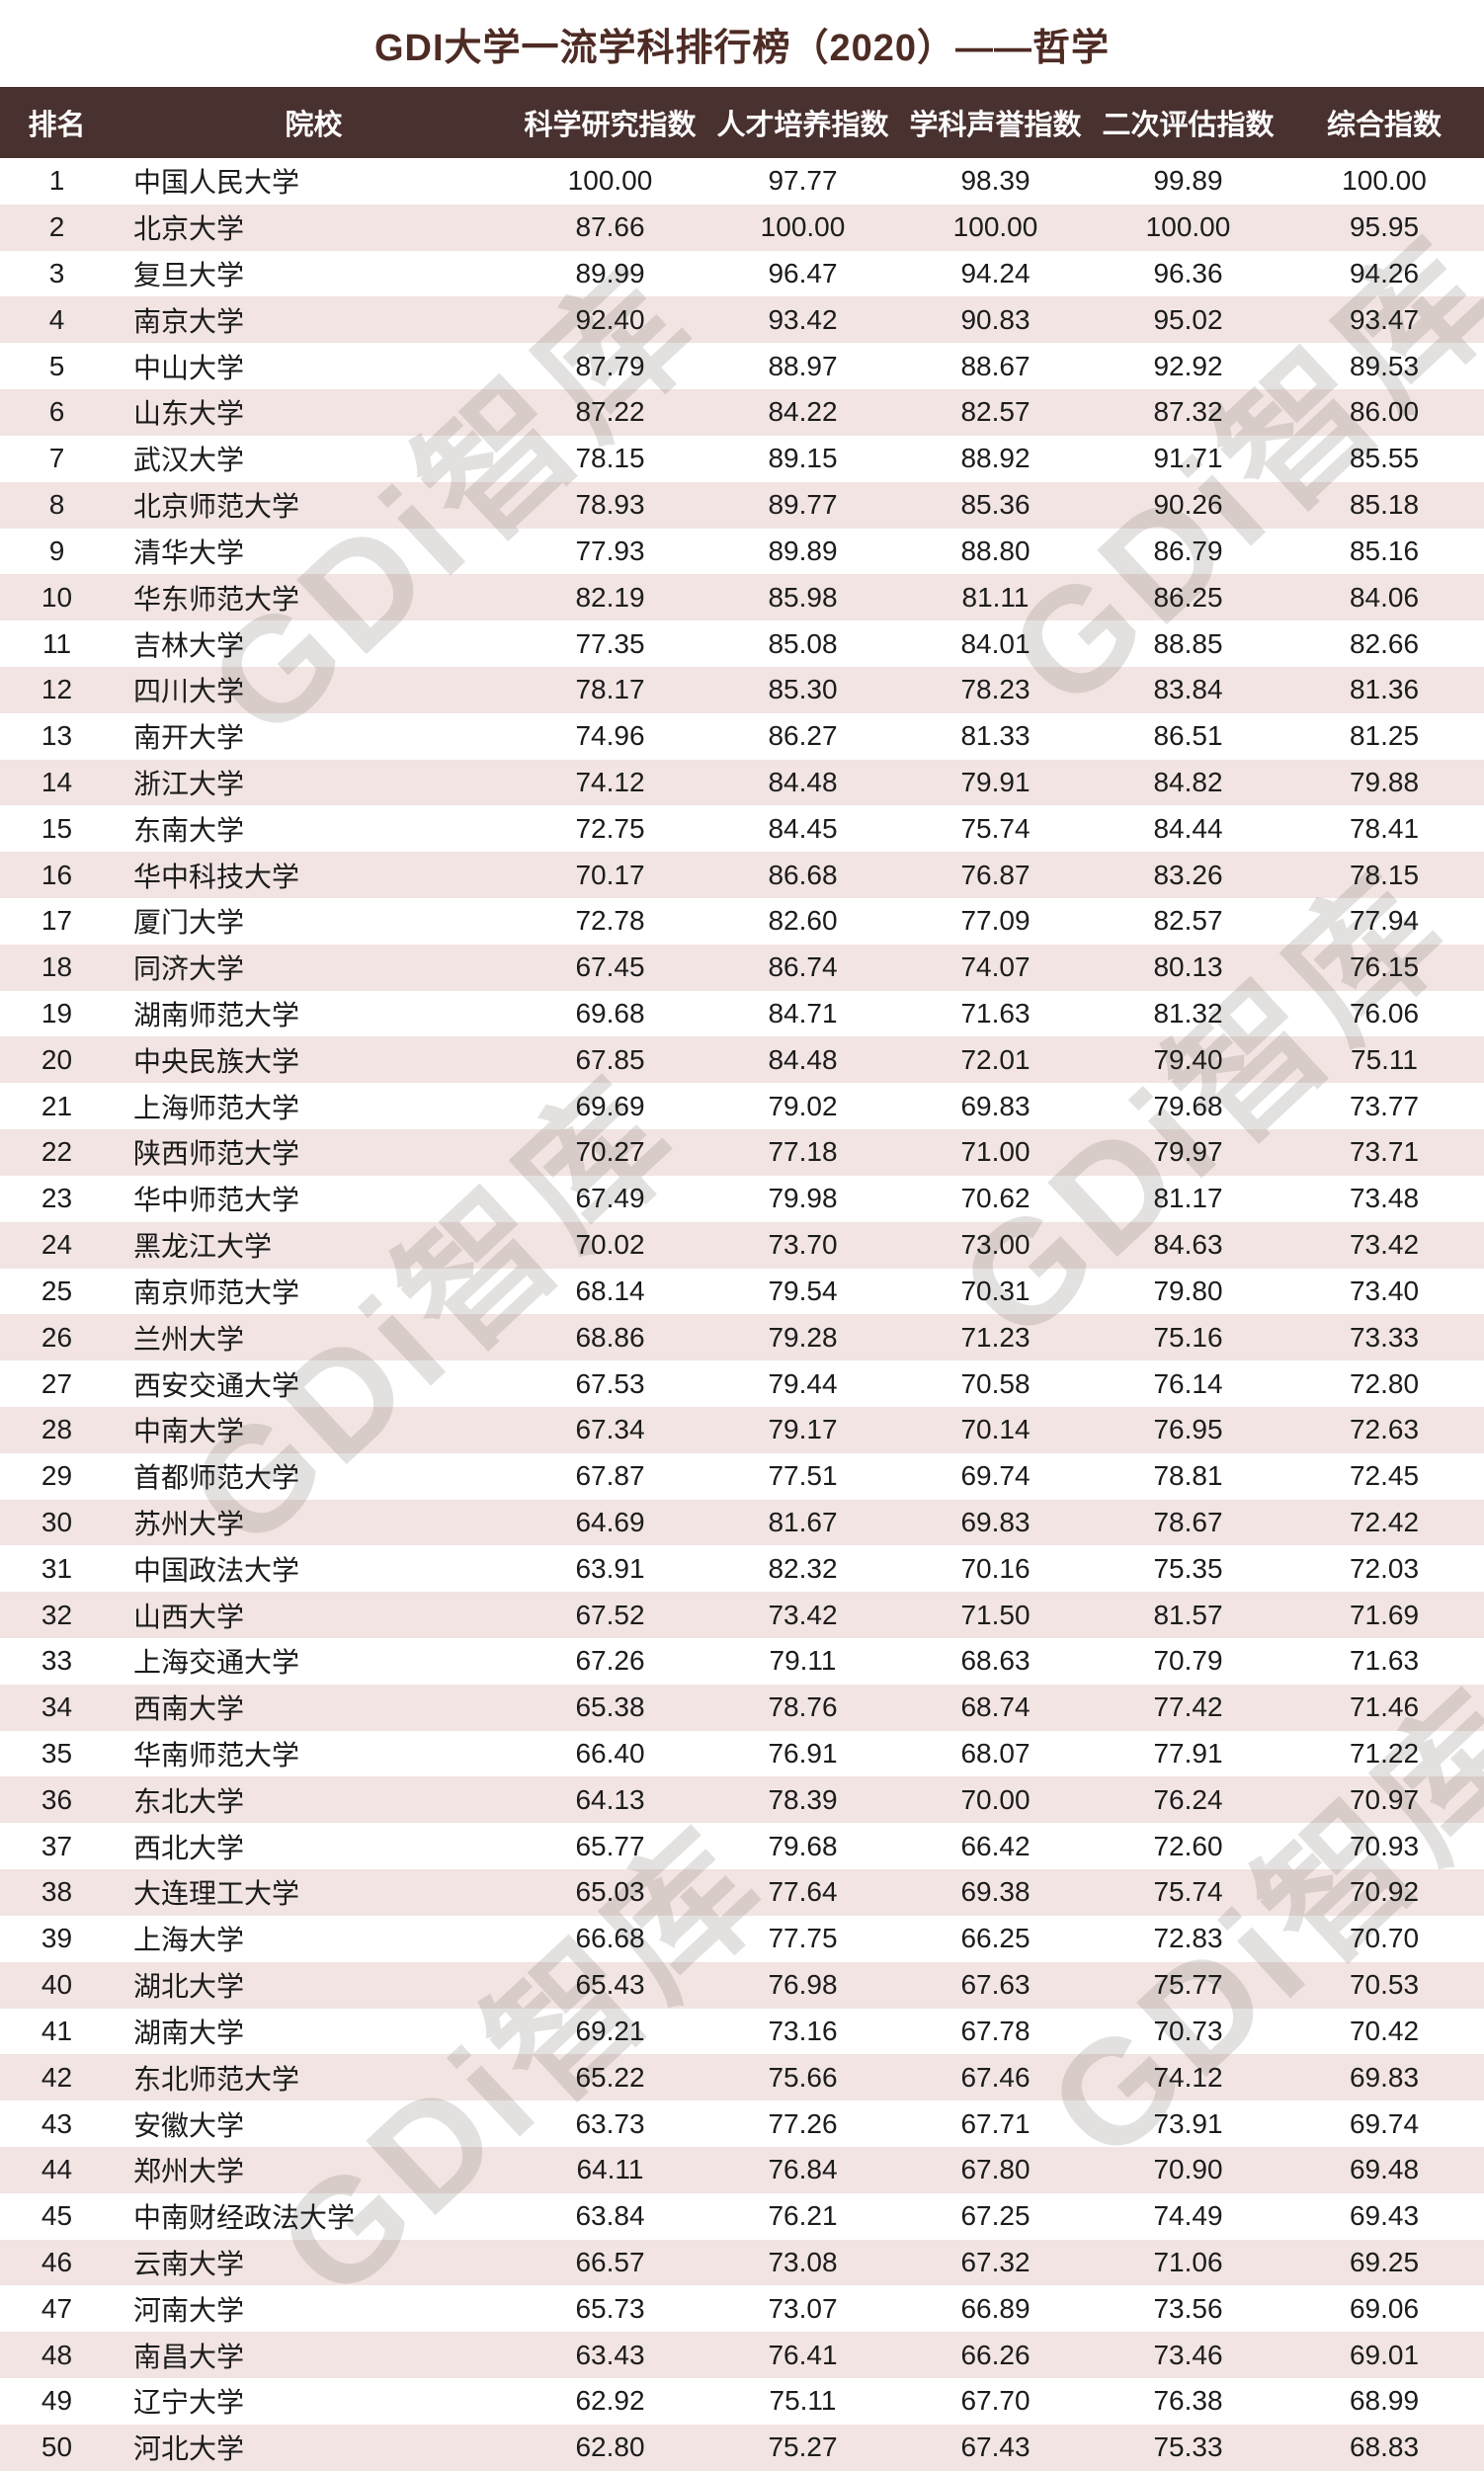 This screenshot has width=1484, height=2471. What do you see at coordinates (742, 1800) in the screenshot?
I see `table-row: 36 东北大学 64.13 78.39 70.00 76.24 70.97` at bounding box center [742, 1800].